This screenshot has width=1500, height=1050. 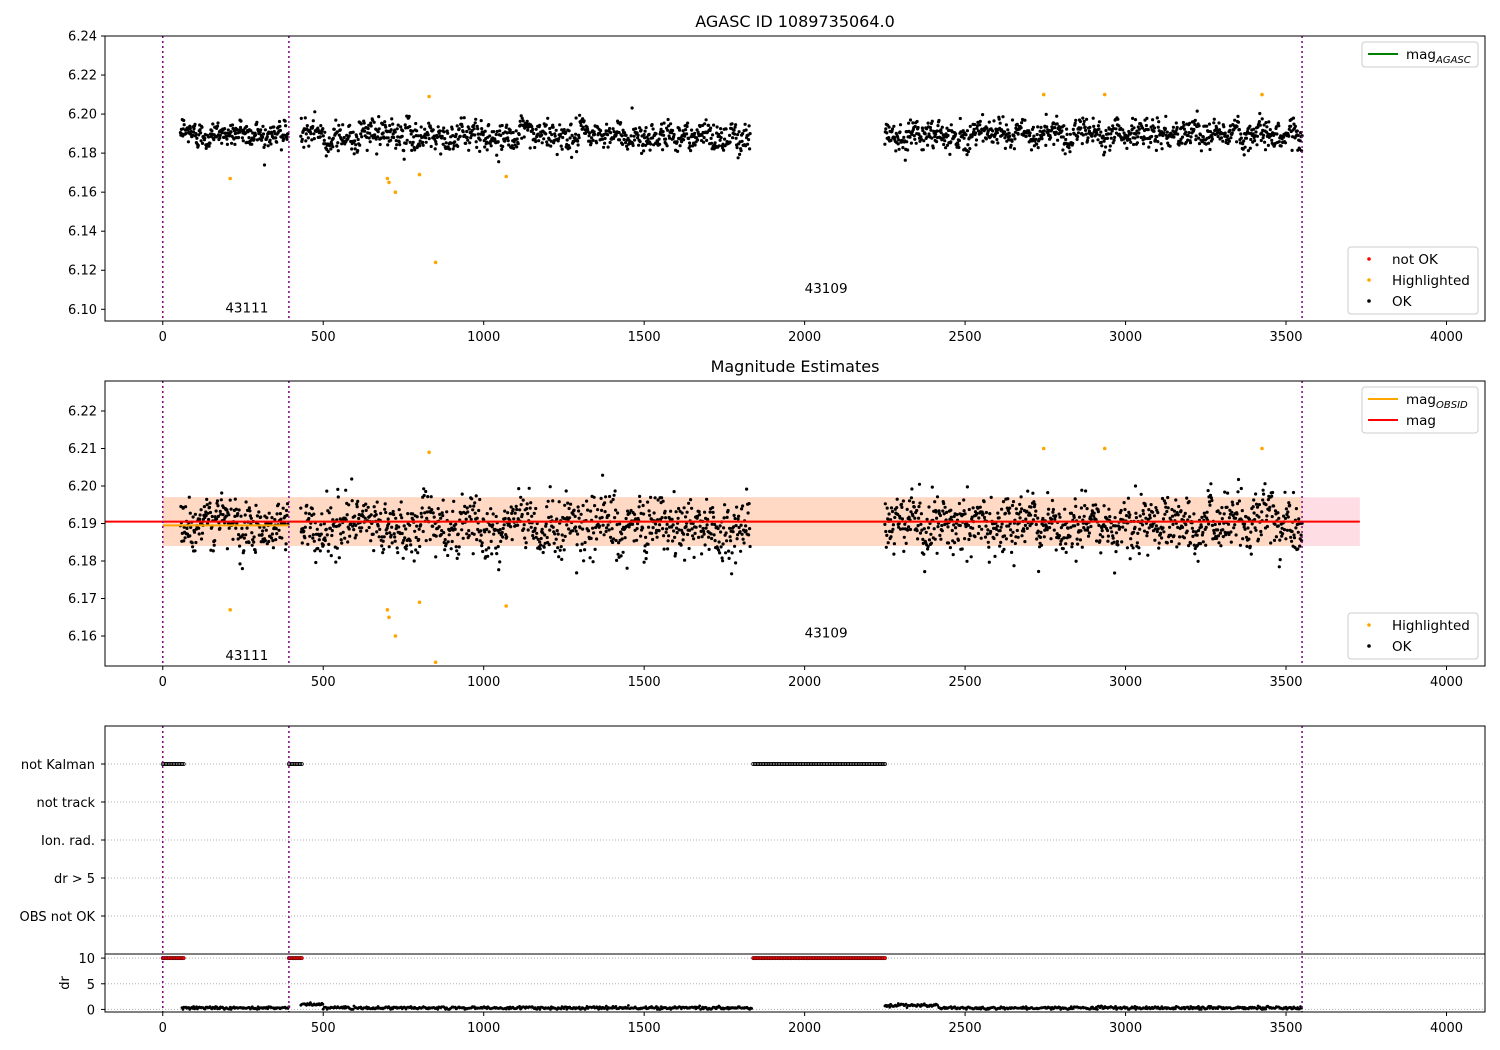 I want to click on x-tick-label: 1000, so click(x=483, y=337).